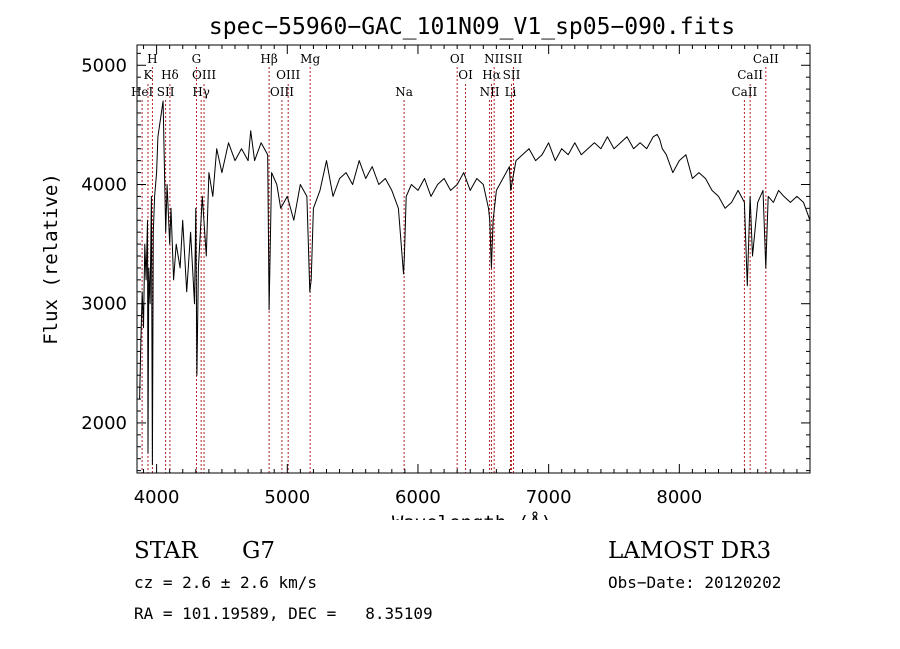 This screenshot has height=649, width=900. Describe the element at coordinates (197, 59) in the screenshot. I see `line-marker-label: G` at that location.